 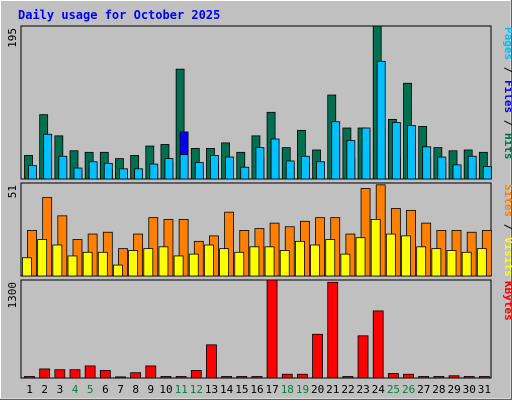 I want to click on panel-legend-label: Sites / Visits, so click(x=507, y=230).